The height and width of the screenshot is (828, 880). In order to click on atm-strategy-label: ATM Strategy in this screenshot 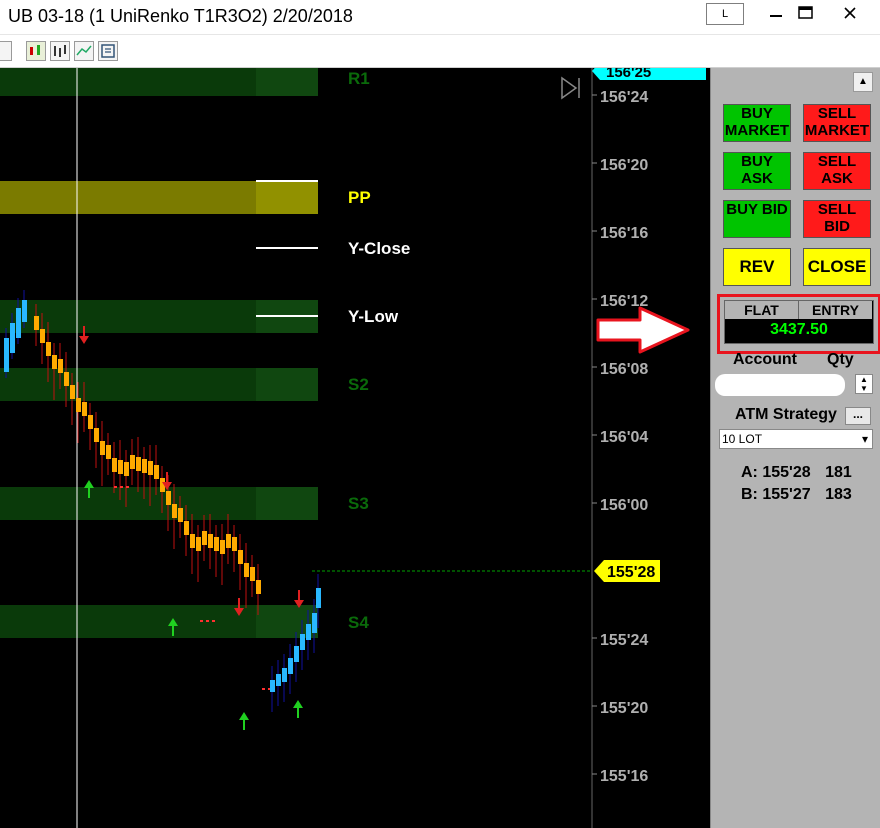, I will do `click(786, 414)`.